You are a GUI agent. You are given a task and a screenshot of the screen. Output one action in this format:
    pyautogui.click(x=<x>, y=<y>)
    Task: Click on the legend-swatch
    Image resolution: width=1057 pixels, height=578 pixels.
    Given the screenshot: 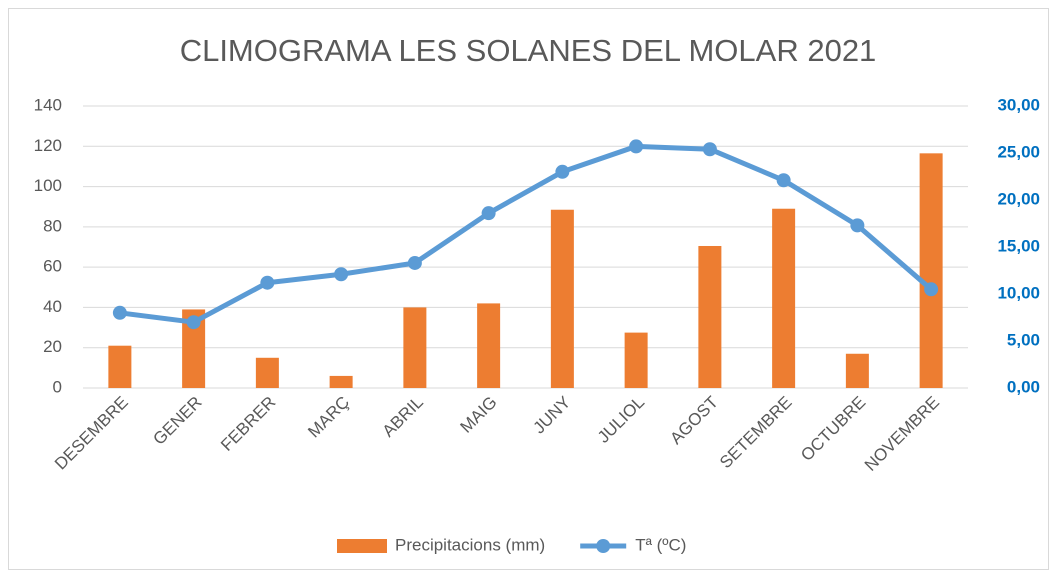 What is the action you would take?
    pyautogui.click(x=362, y=546)
    